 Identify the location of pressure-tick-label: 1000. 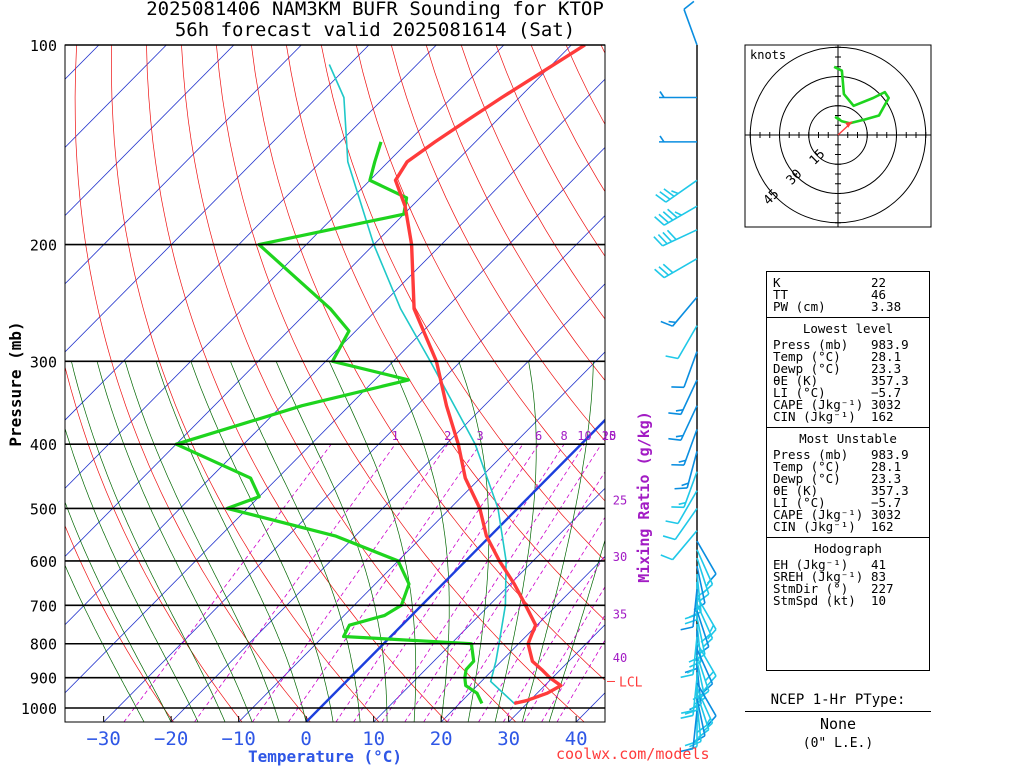
(39, 709).